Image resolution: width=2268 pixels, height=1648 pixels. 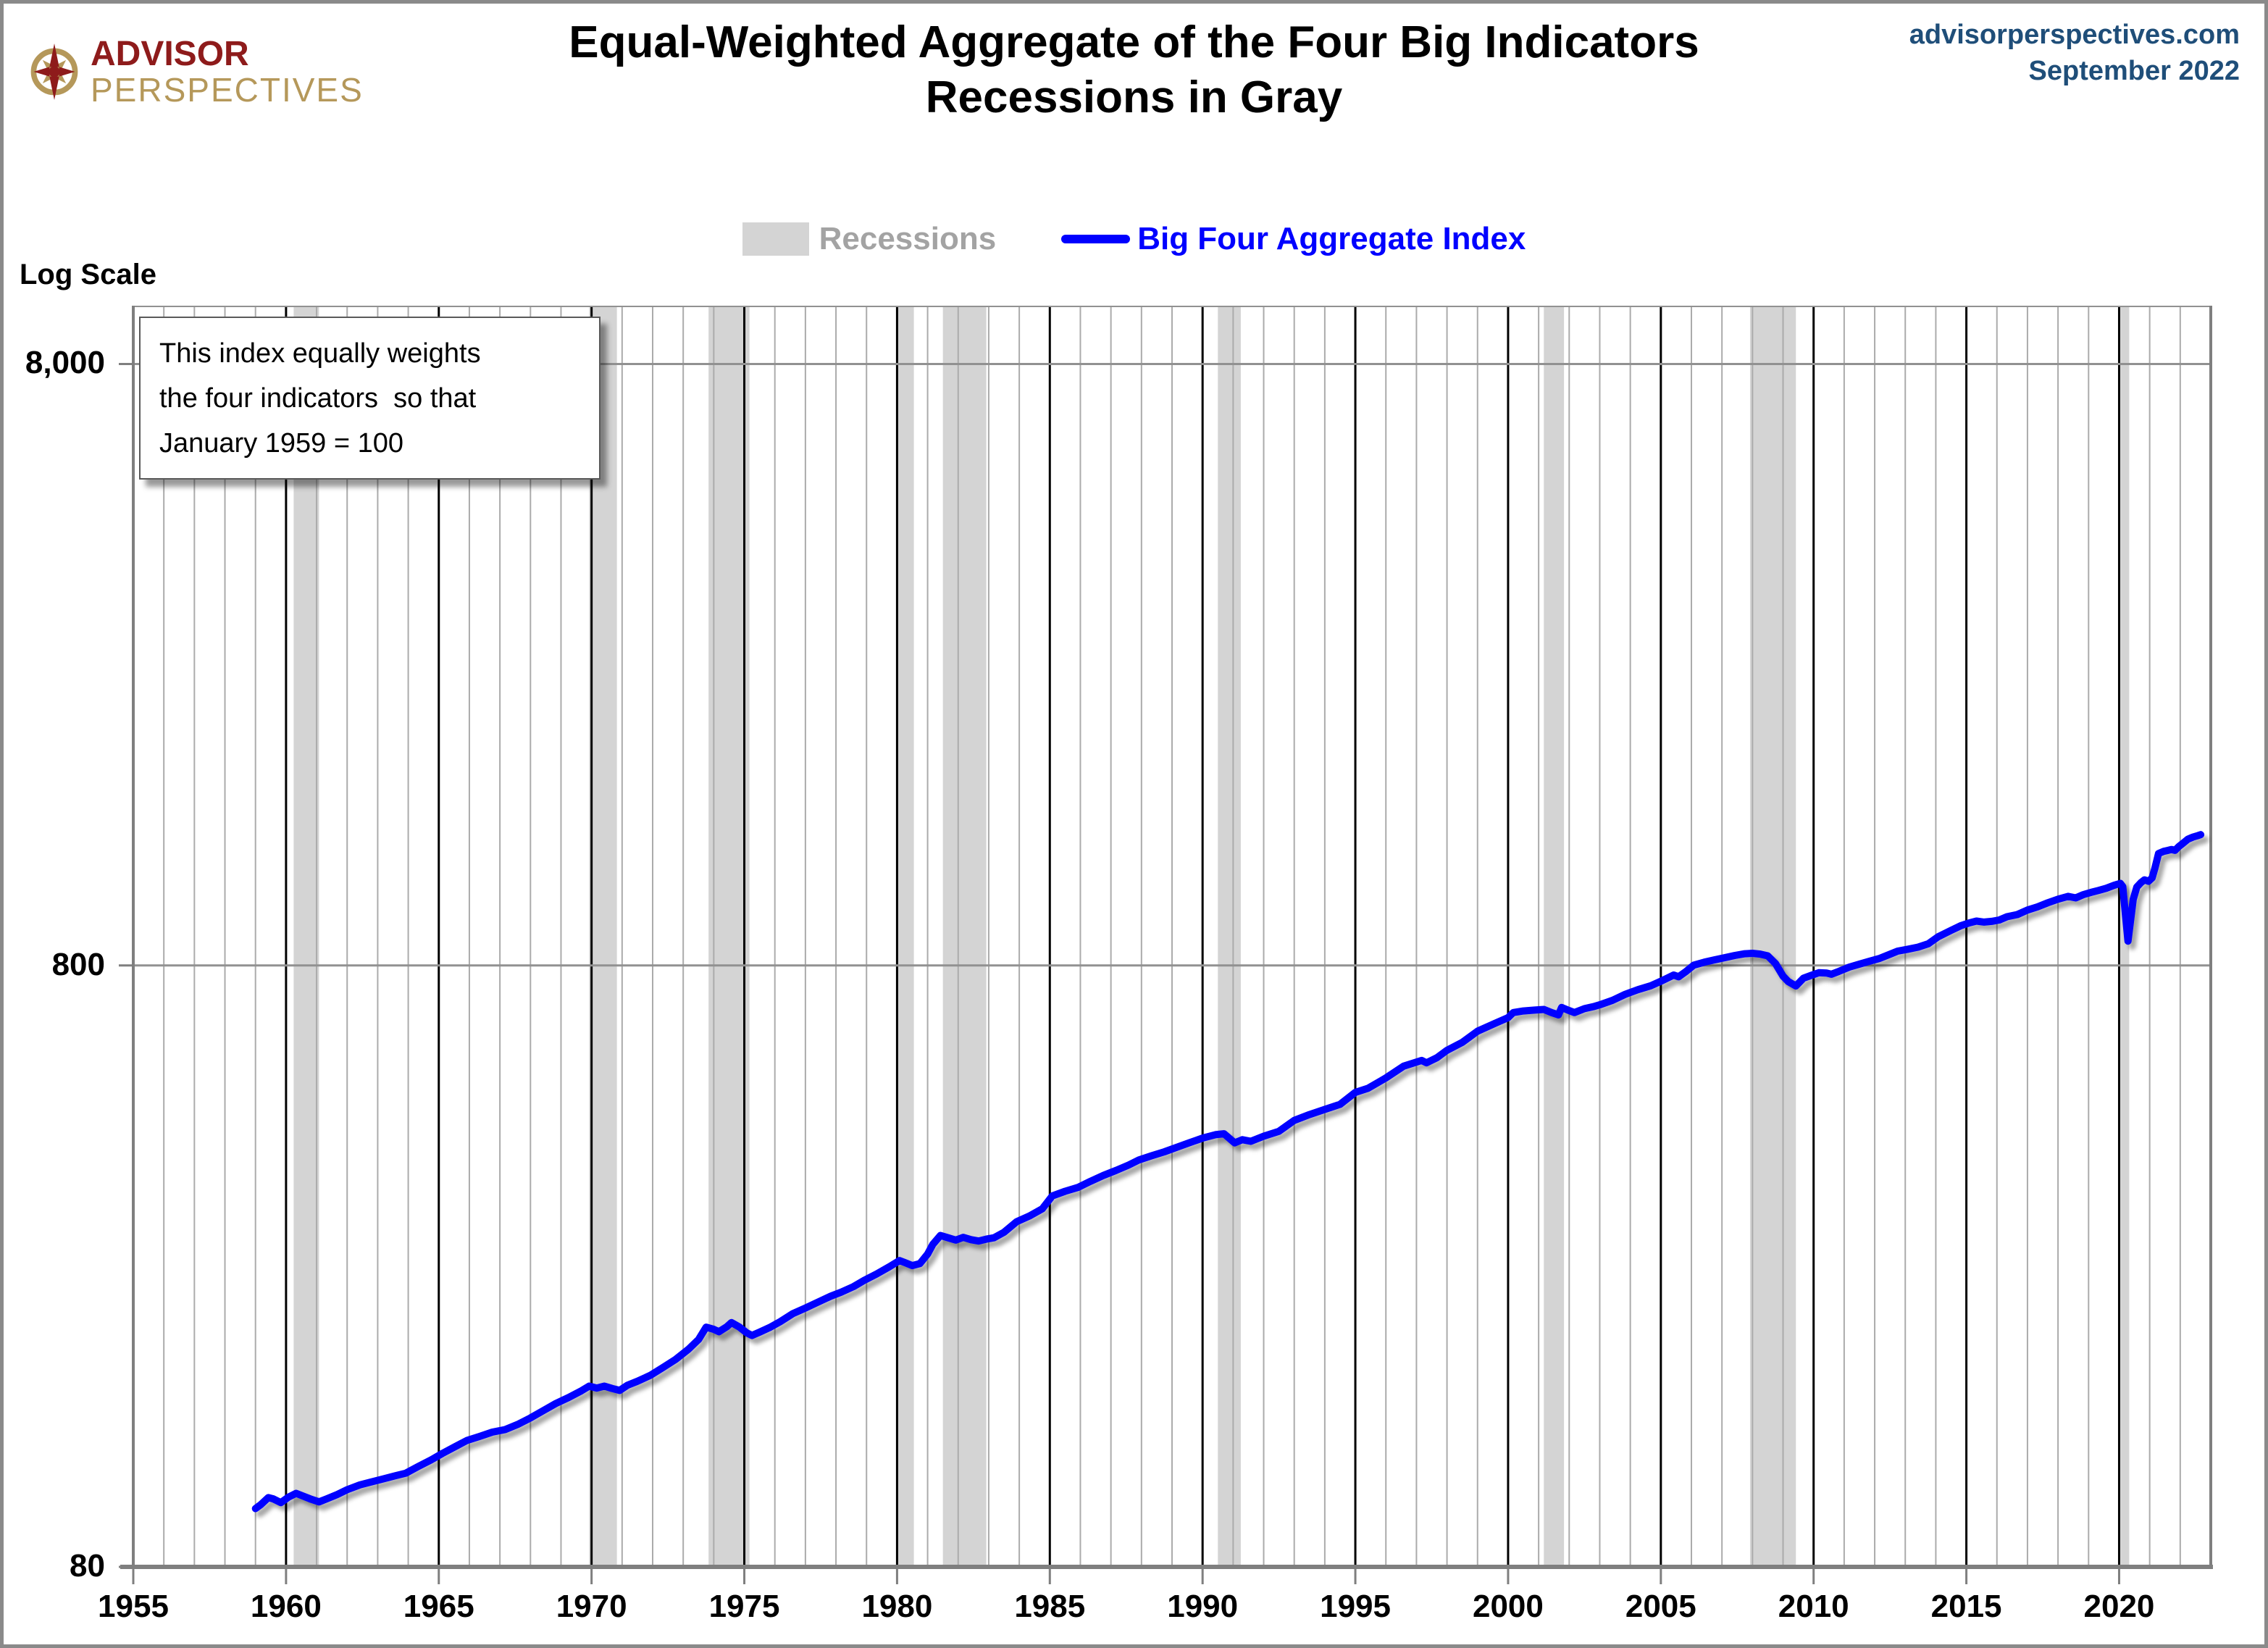 What do you see at coordinates (65, 363) in the screenshot?
I see `y-axis-label-8000: 8,000` at bounding box center [65, 363].